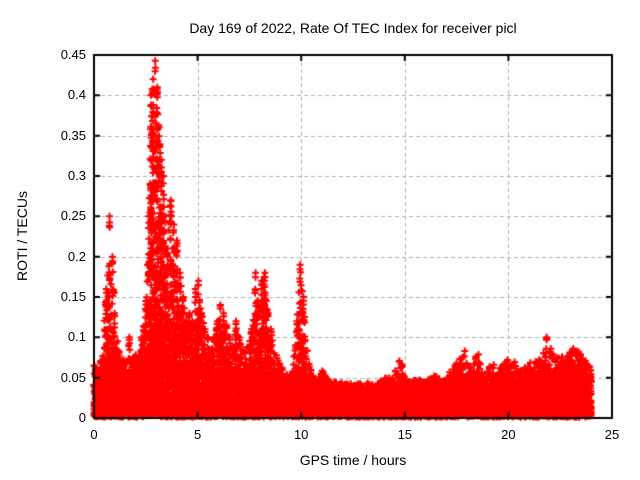 This screenshot has width=640, height=480. What do you see at coordinates (76, 256) in the screenshot?
I see `y-tick-label: 0.2` at bounding box center [76, 256].